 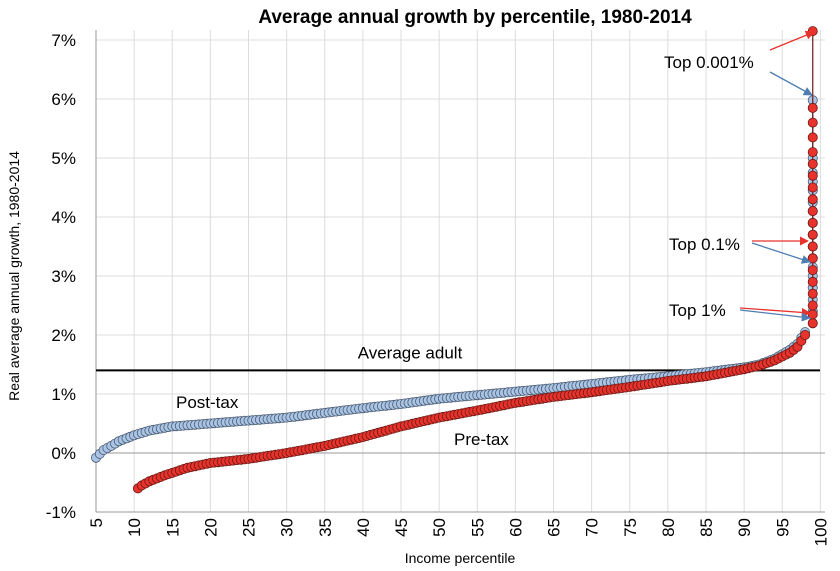 I want to click on x-tick-label: 5, so click(x=96, y=522).